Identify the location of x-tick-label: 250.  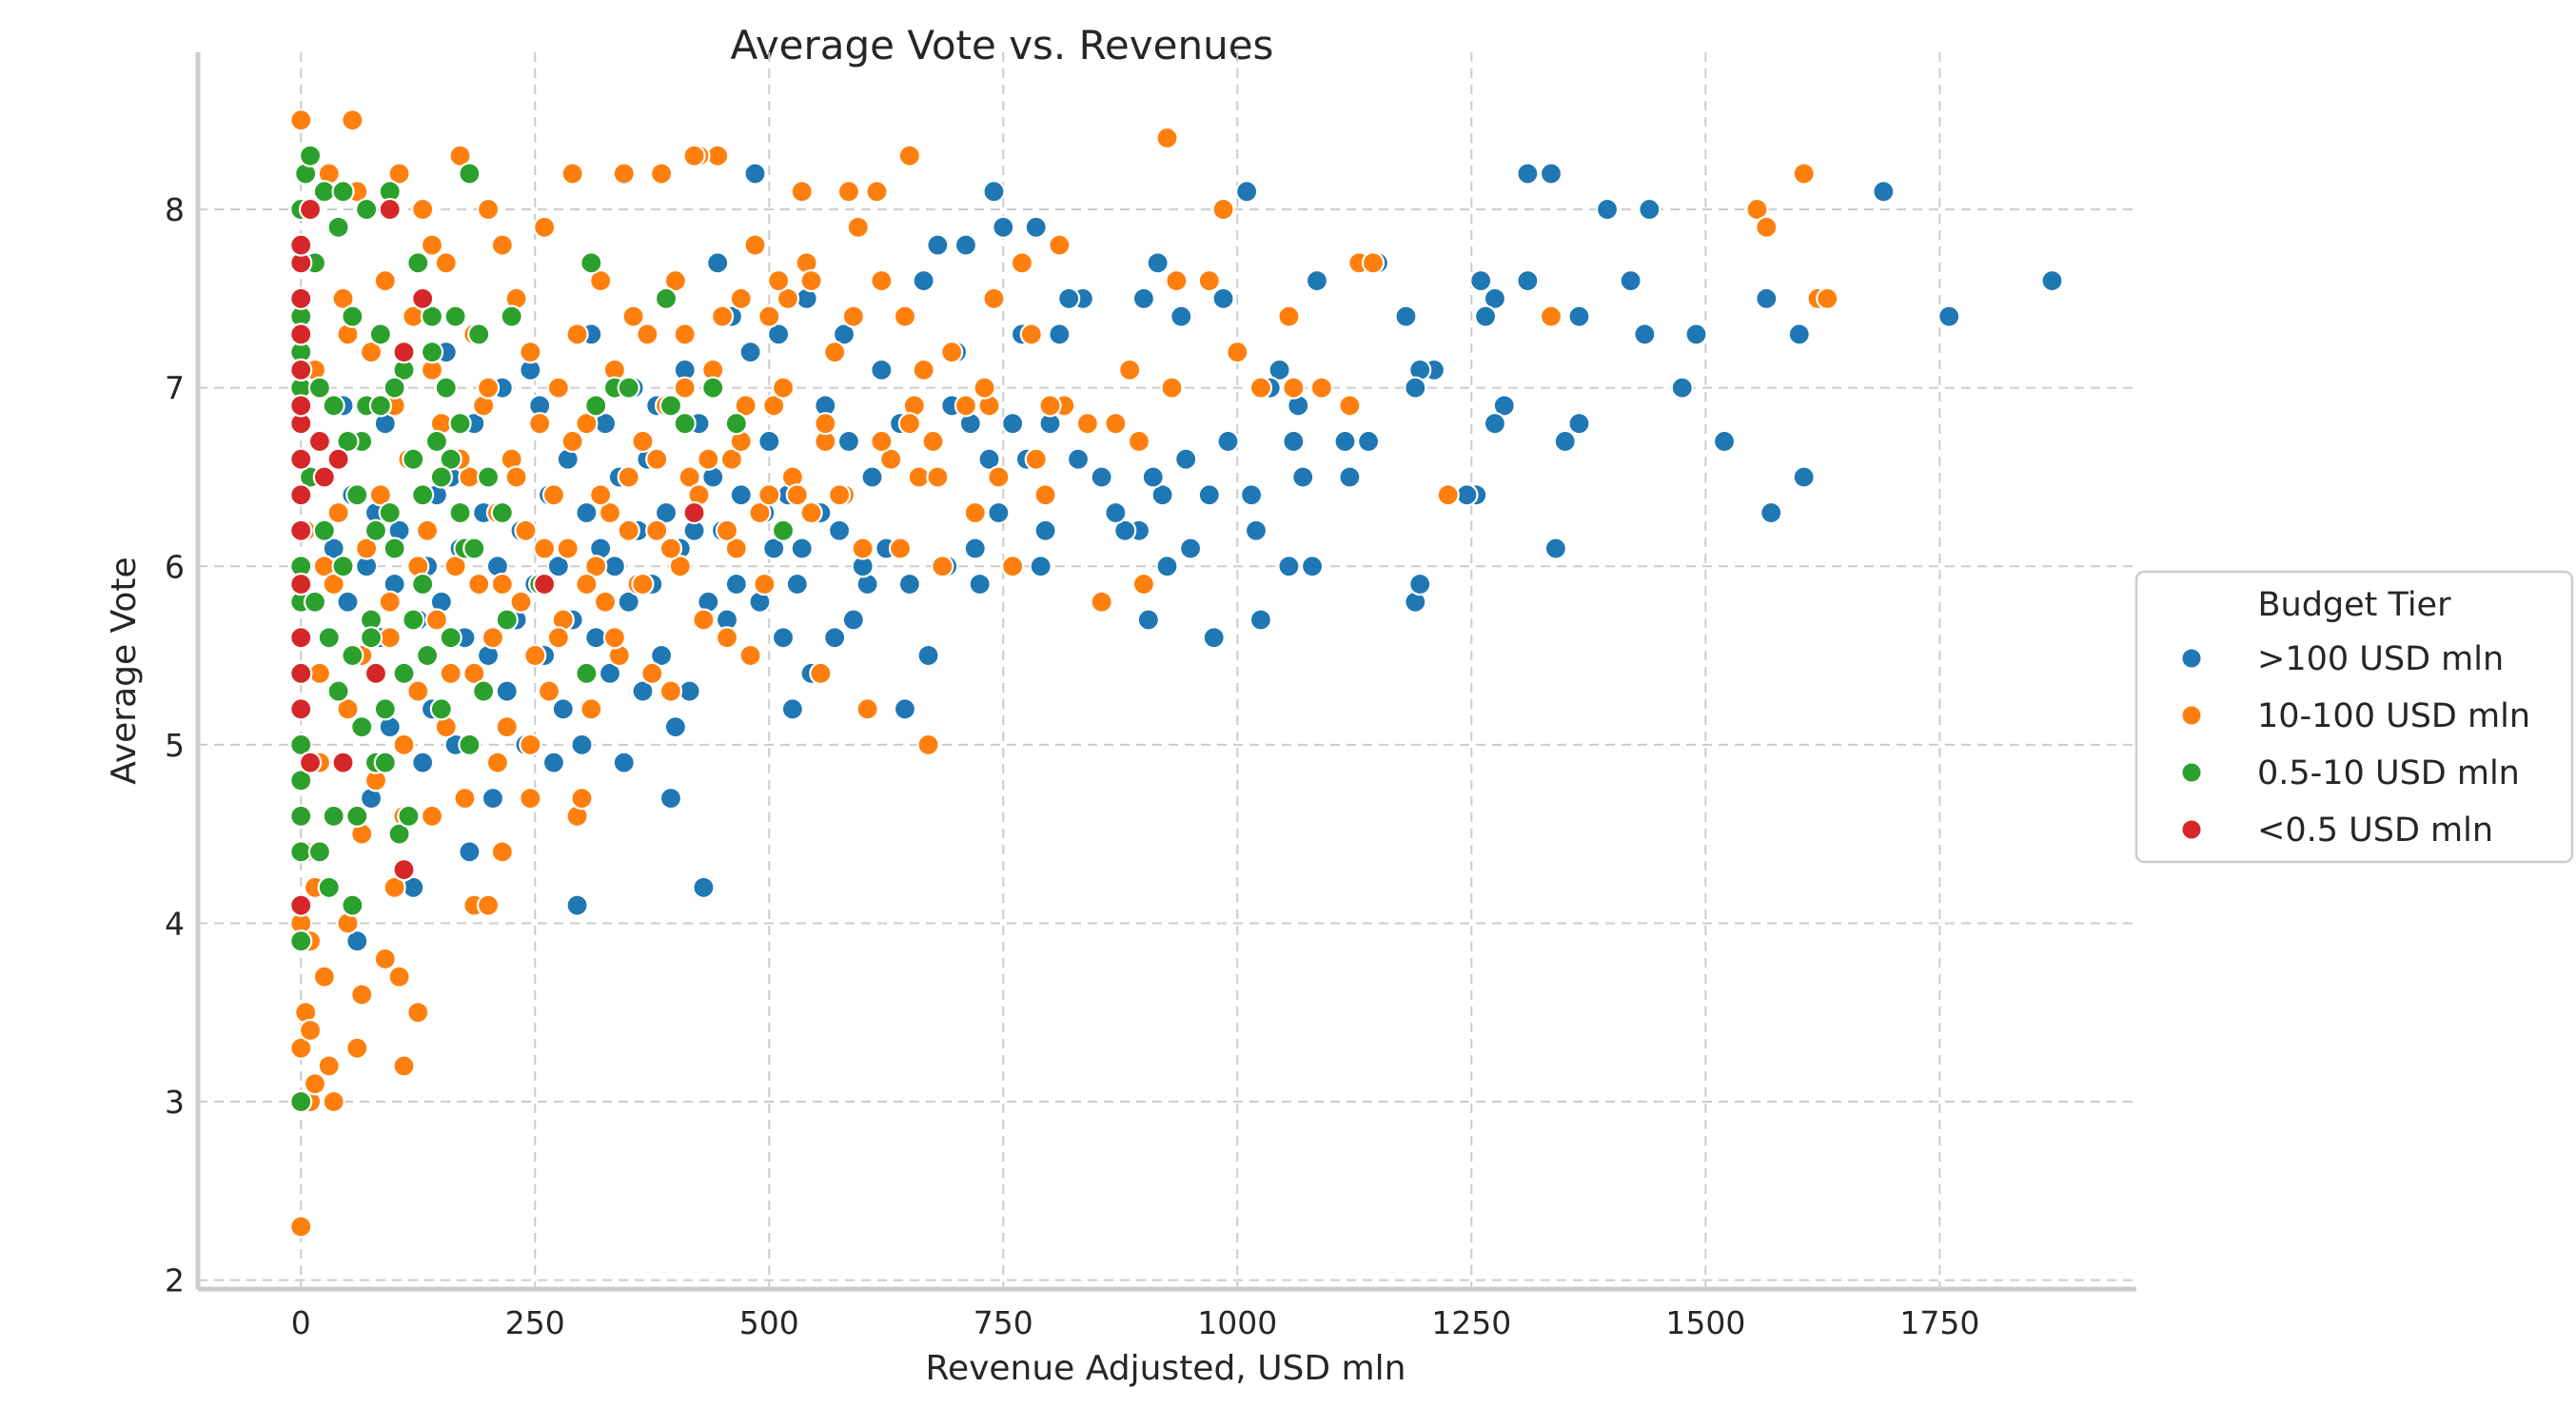
(535, 1322).